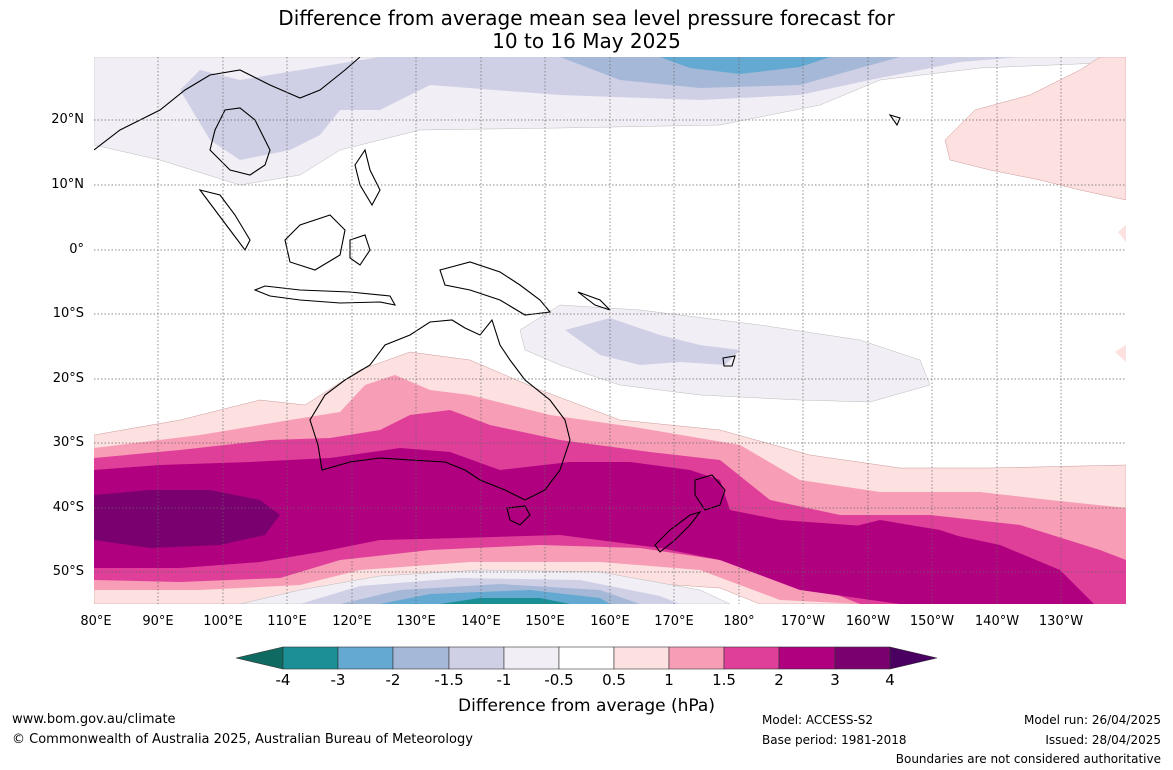 Image resolution: width=1173 pixels, height=770 pixels. I want to click on lon-label-80e: 80°E, so click(96, 621).